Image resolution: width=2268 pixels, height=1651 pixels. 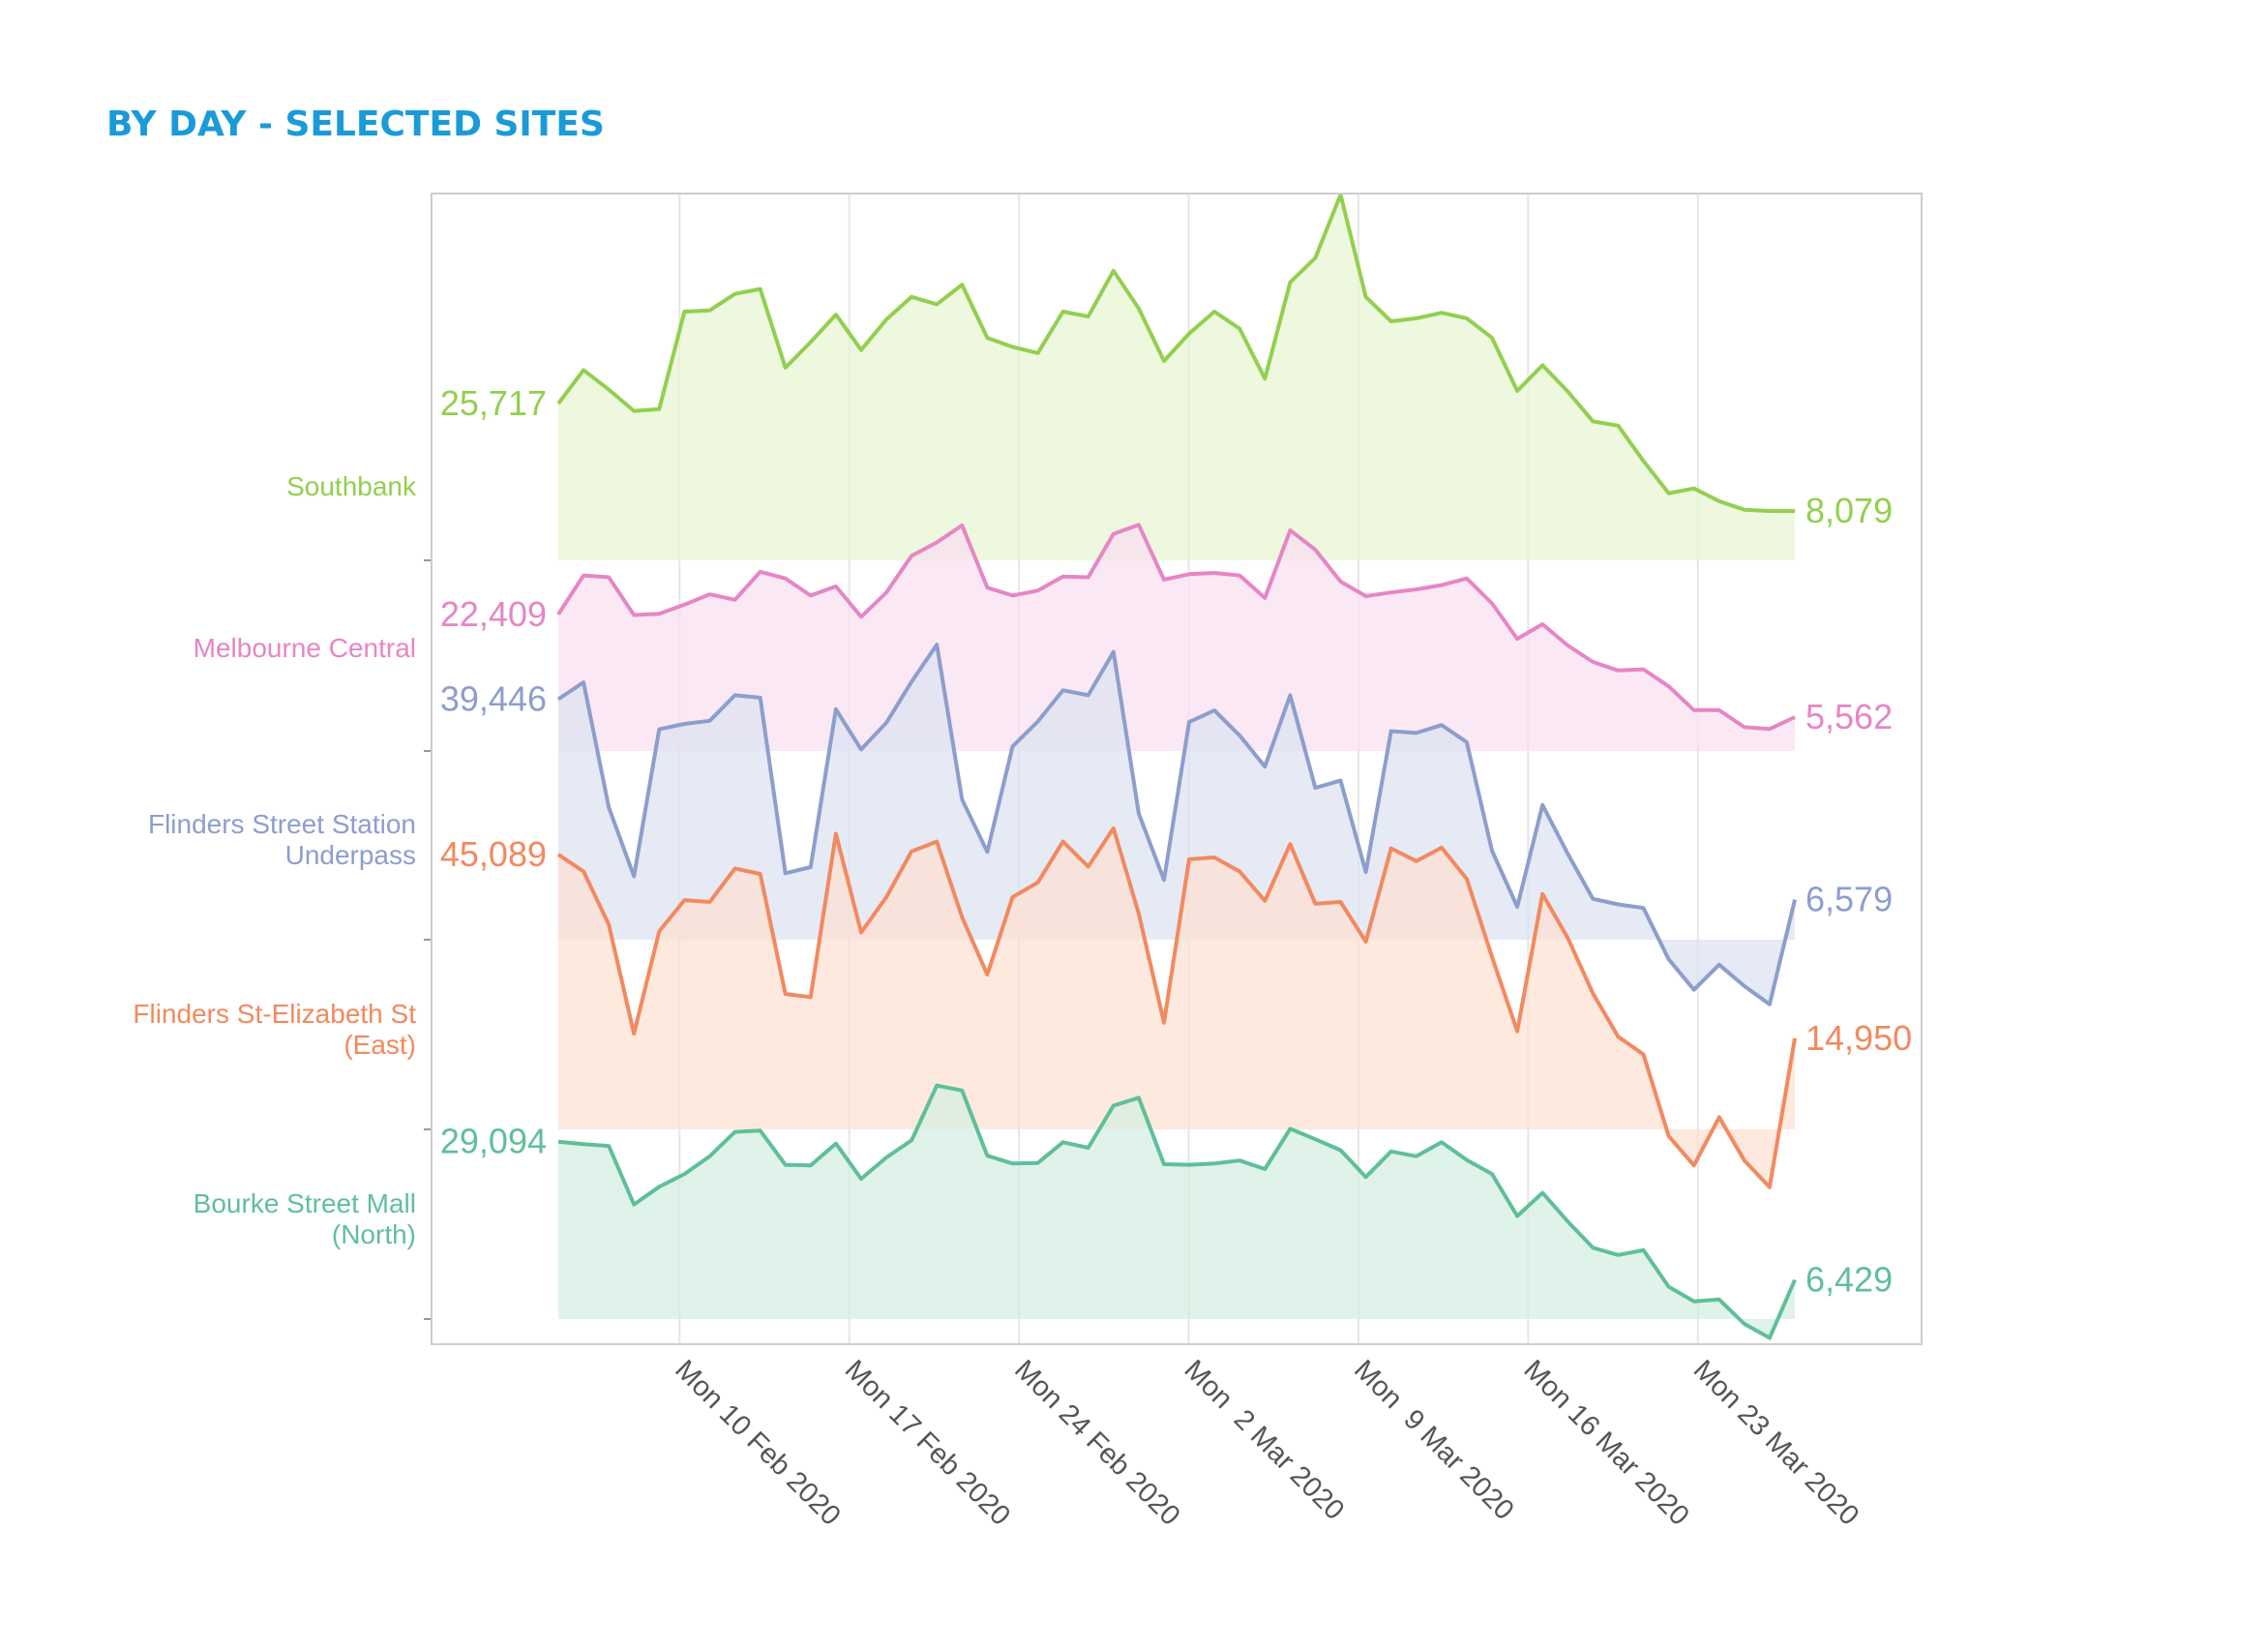 What do you see at coordinates (1849, 1279) in the screenshot?
I see `last-value-label: 6,429` at bounding box center [1849, 1279].